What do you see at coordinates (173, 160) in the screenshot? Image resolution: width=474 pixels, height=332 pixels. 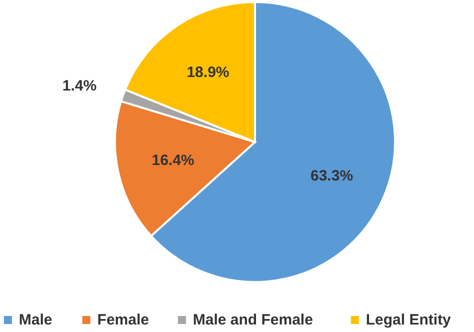 I see `data-label: 16.4%` at bounding box center [173, 160].